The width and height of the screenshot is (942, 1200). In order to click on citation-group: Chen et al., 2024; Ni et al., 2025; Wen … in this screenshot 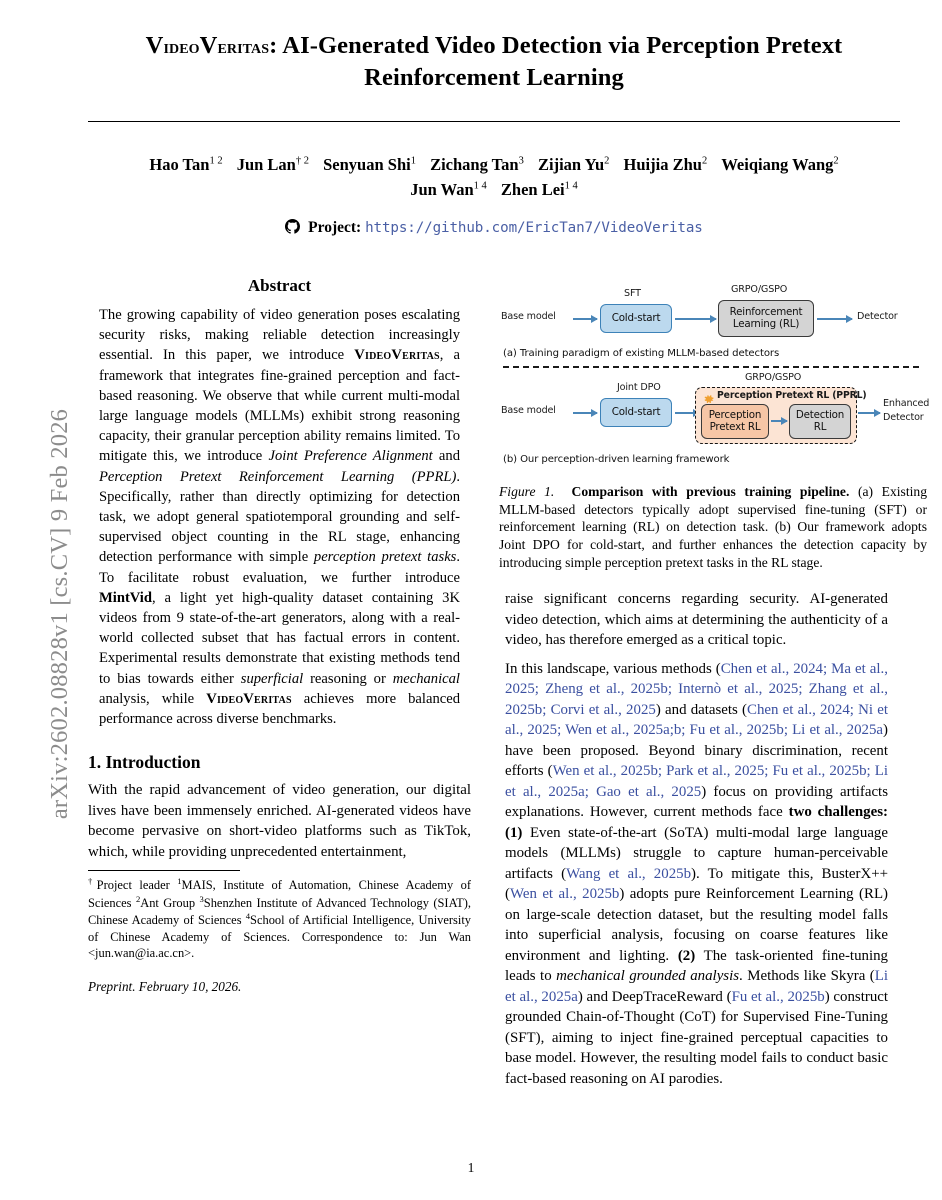, I will do `click(696, 720)`.